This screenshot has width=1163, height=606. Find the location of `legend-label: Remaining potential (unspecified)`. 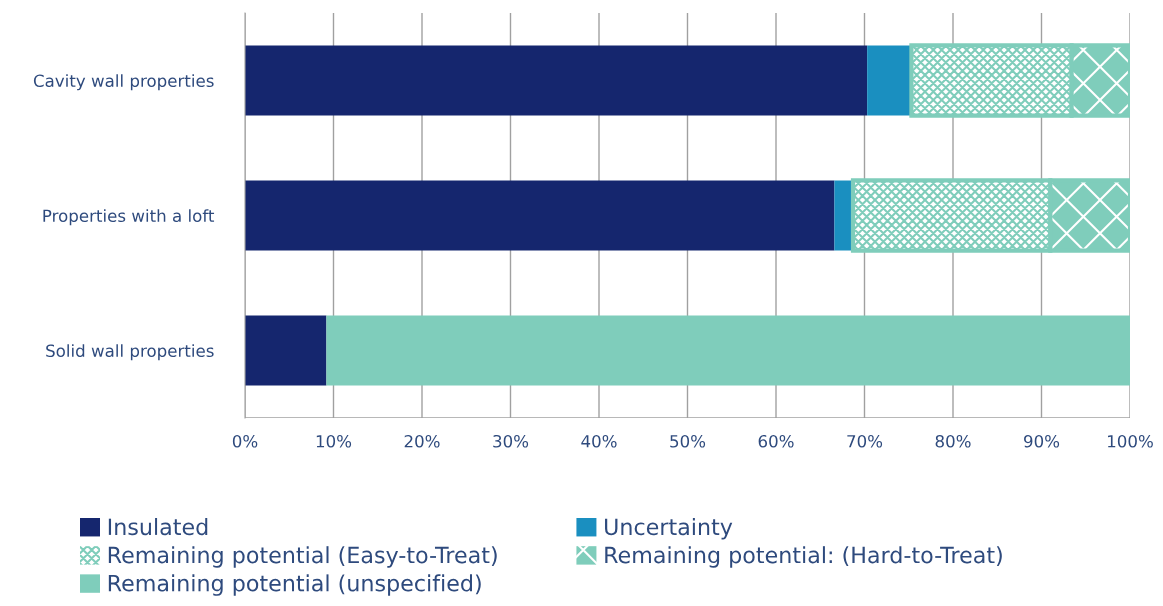

legend-label: Remaining potential (unspecified) is located at coordinates (294, 585).